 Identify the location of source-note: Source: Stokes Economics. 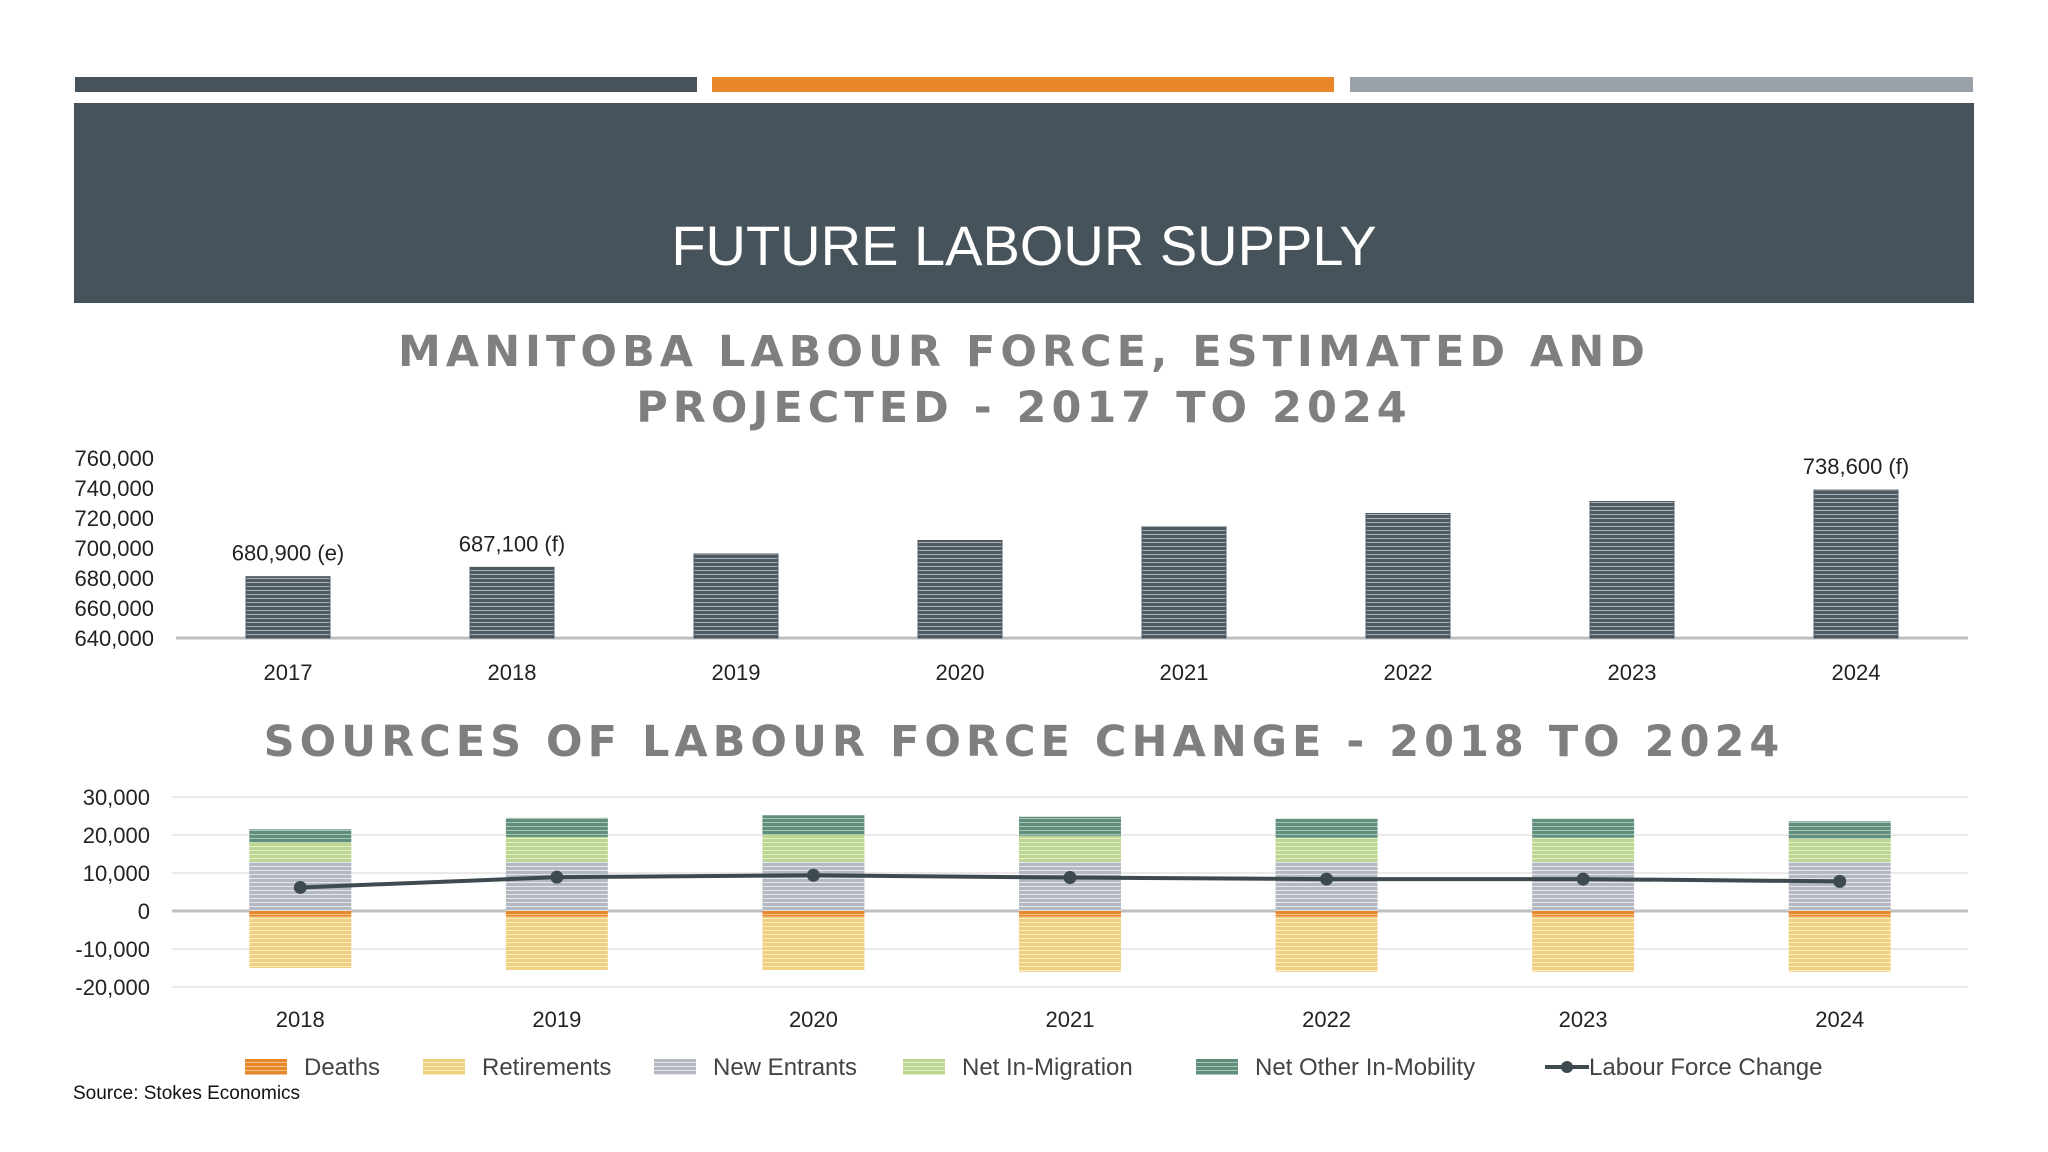
(187, 1093).